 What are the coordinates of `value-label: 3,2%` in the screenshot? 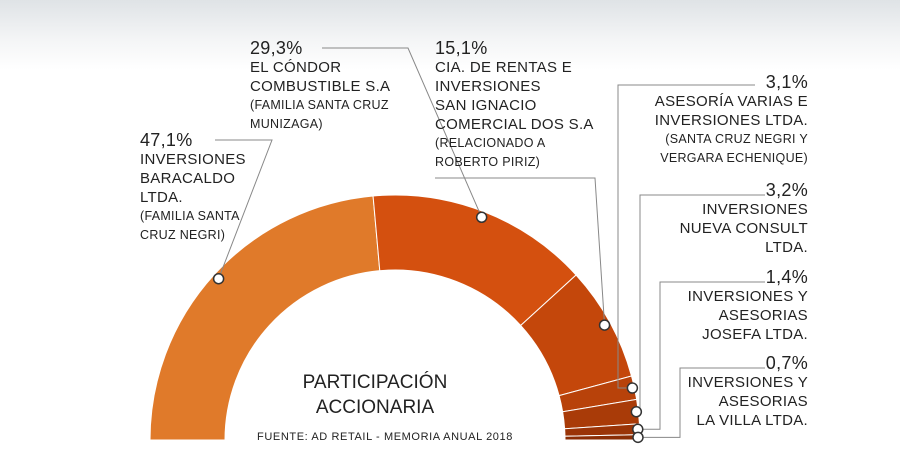 It's located at (786, 190).